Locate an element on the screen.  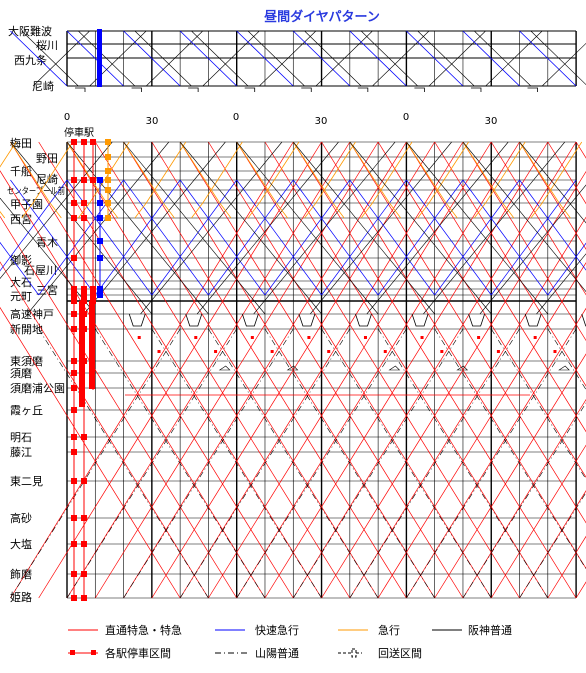
station-center-pool: センタープール前 is located at coordinates (36, 191).